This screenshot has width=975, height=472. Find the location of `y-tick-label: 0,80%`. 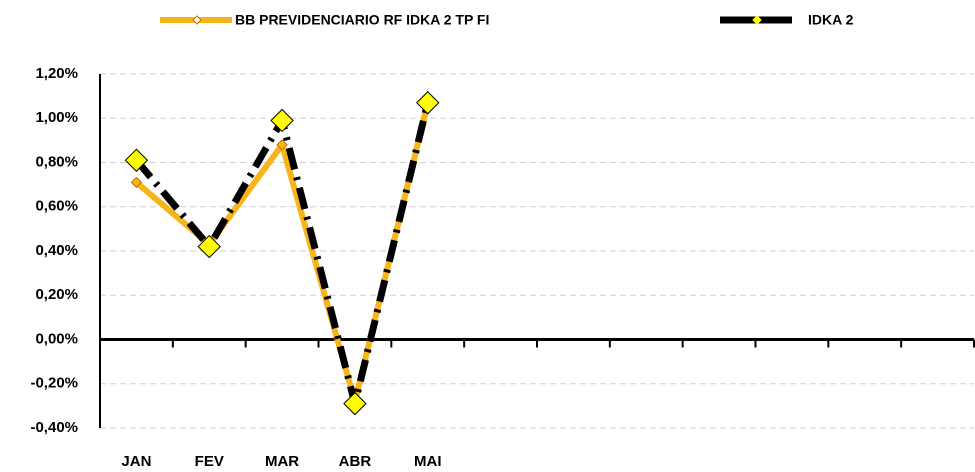

y-tick-label: 0,80% is located at coordinates (56, 161).